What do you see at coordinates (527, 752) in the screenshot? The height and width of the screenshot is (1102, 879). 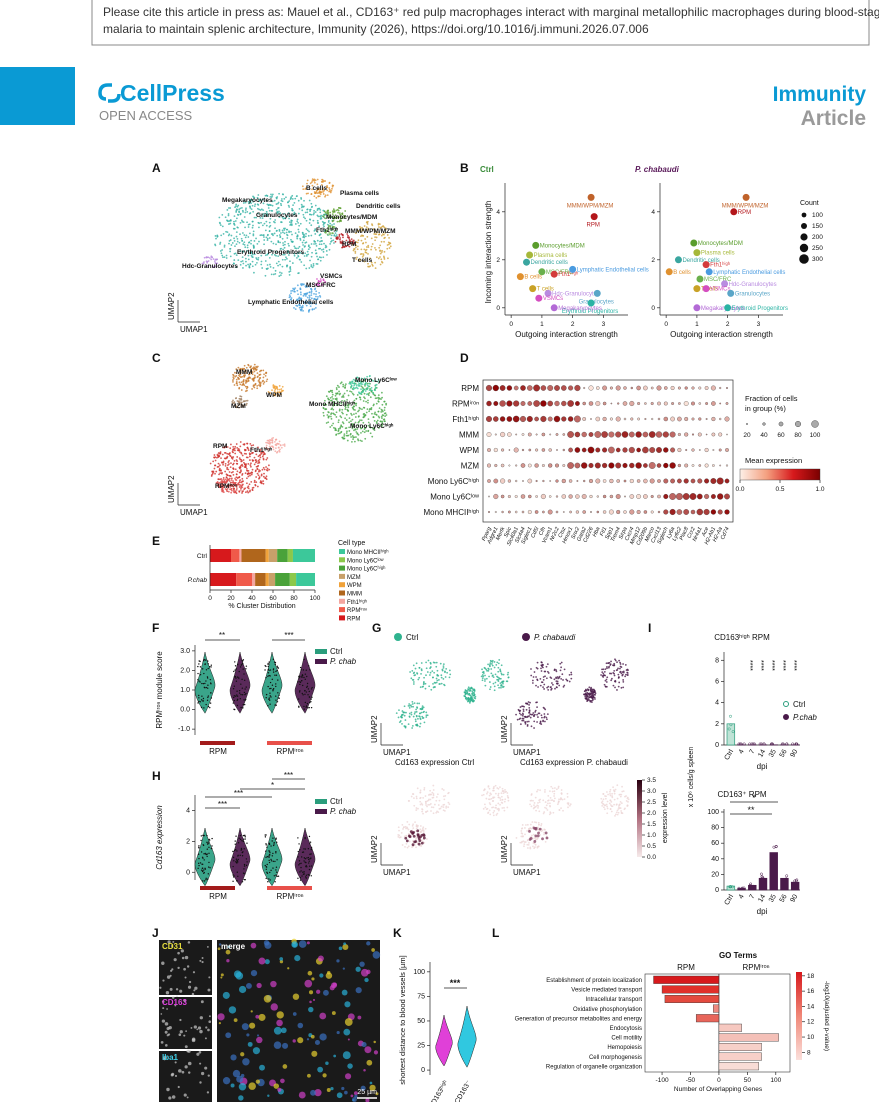 I see `axis-label: UMAP1` at bounding box center [527, 752].